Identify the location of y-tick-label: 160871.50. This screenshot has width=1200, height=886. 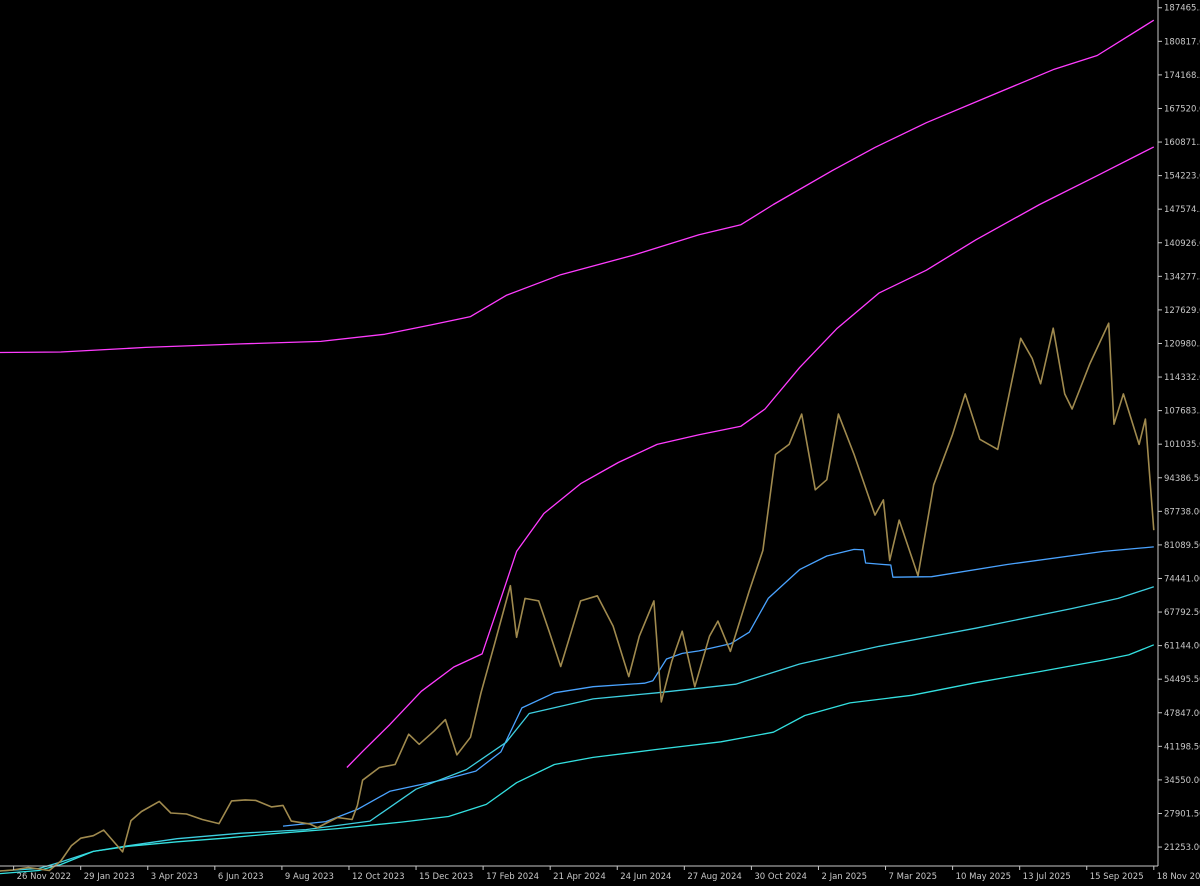
(1182, 143).